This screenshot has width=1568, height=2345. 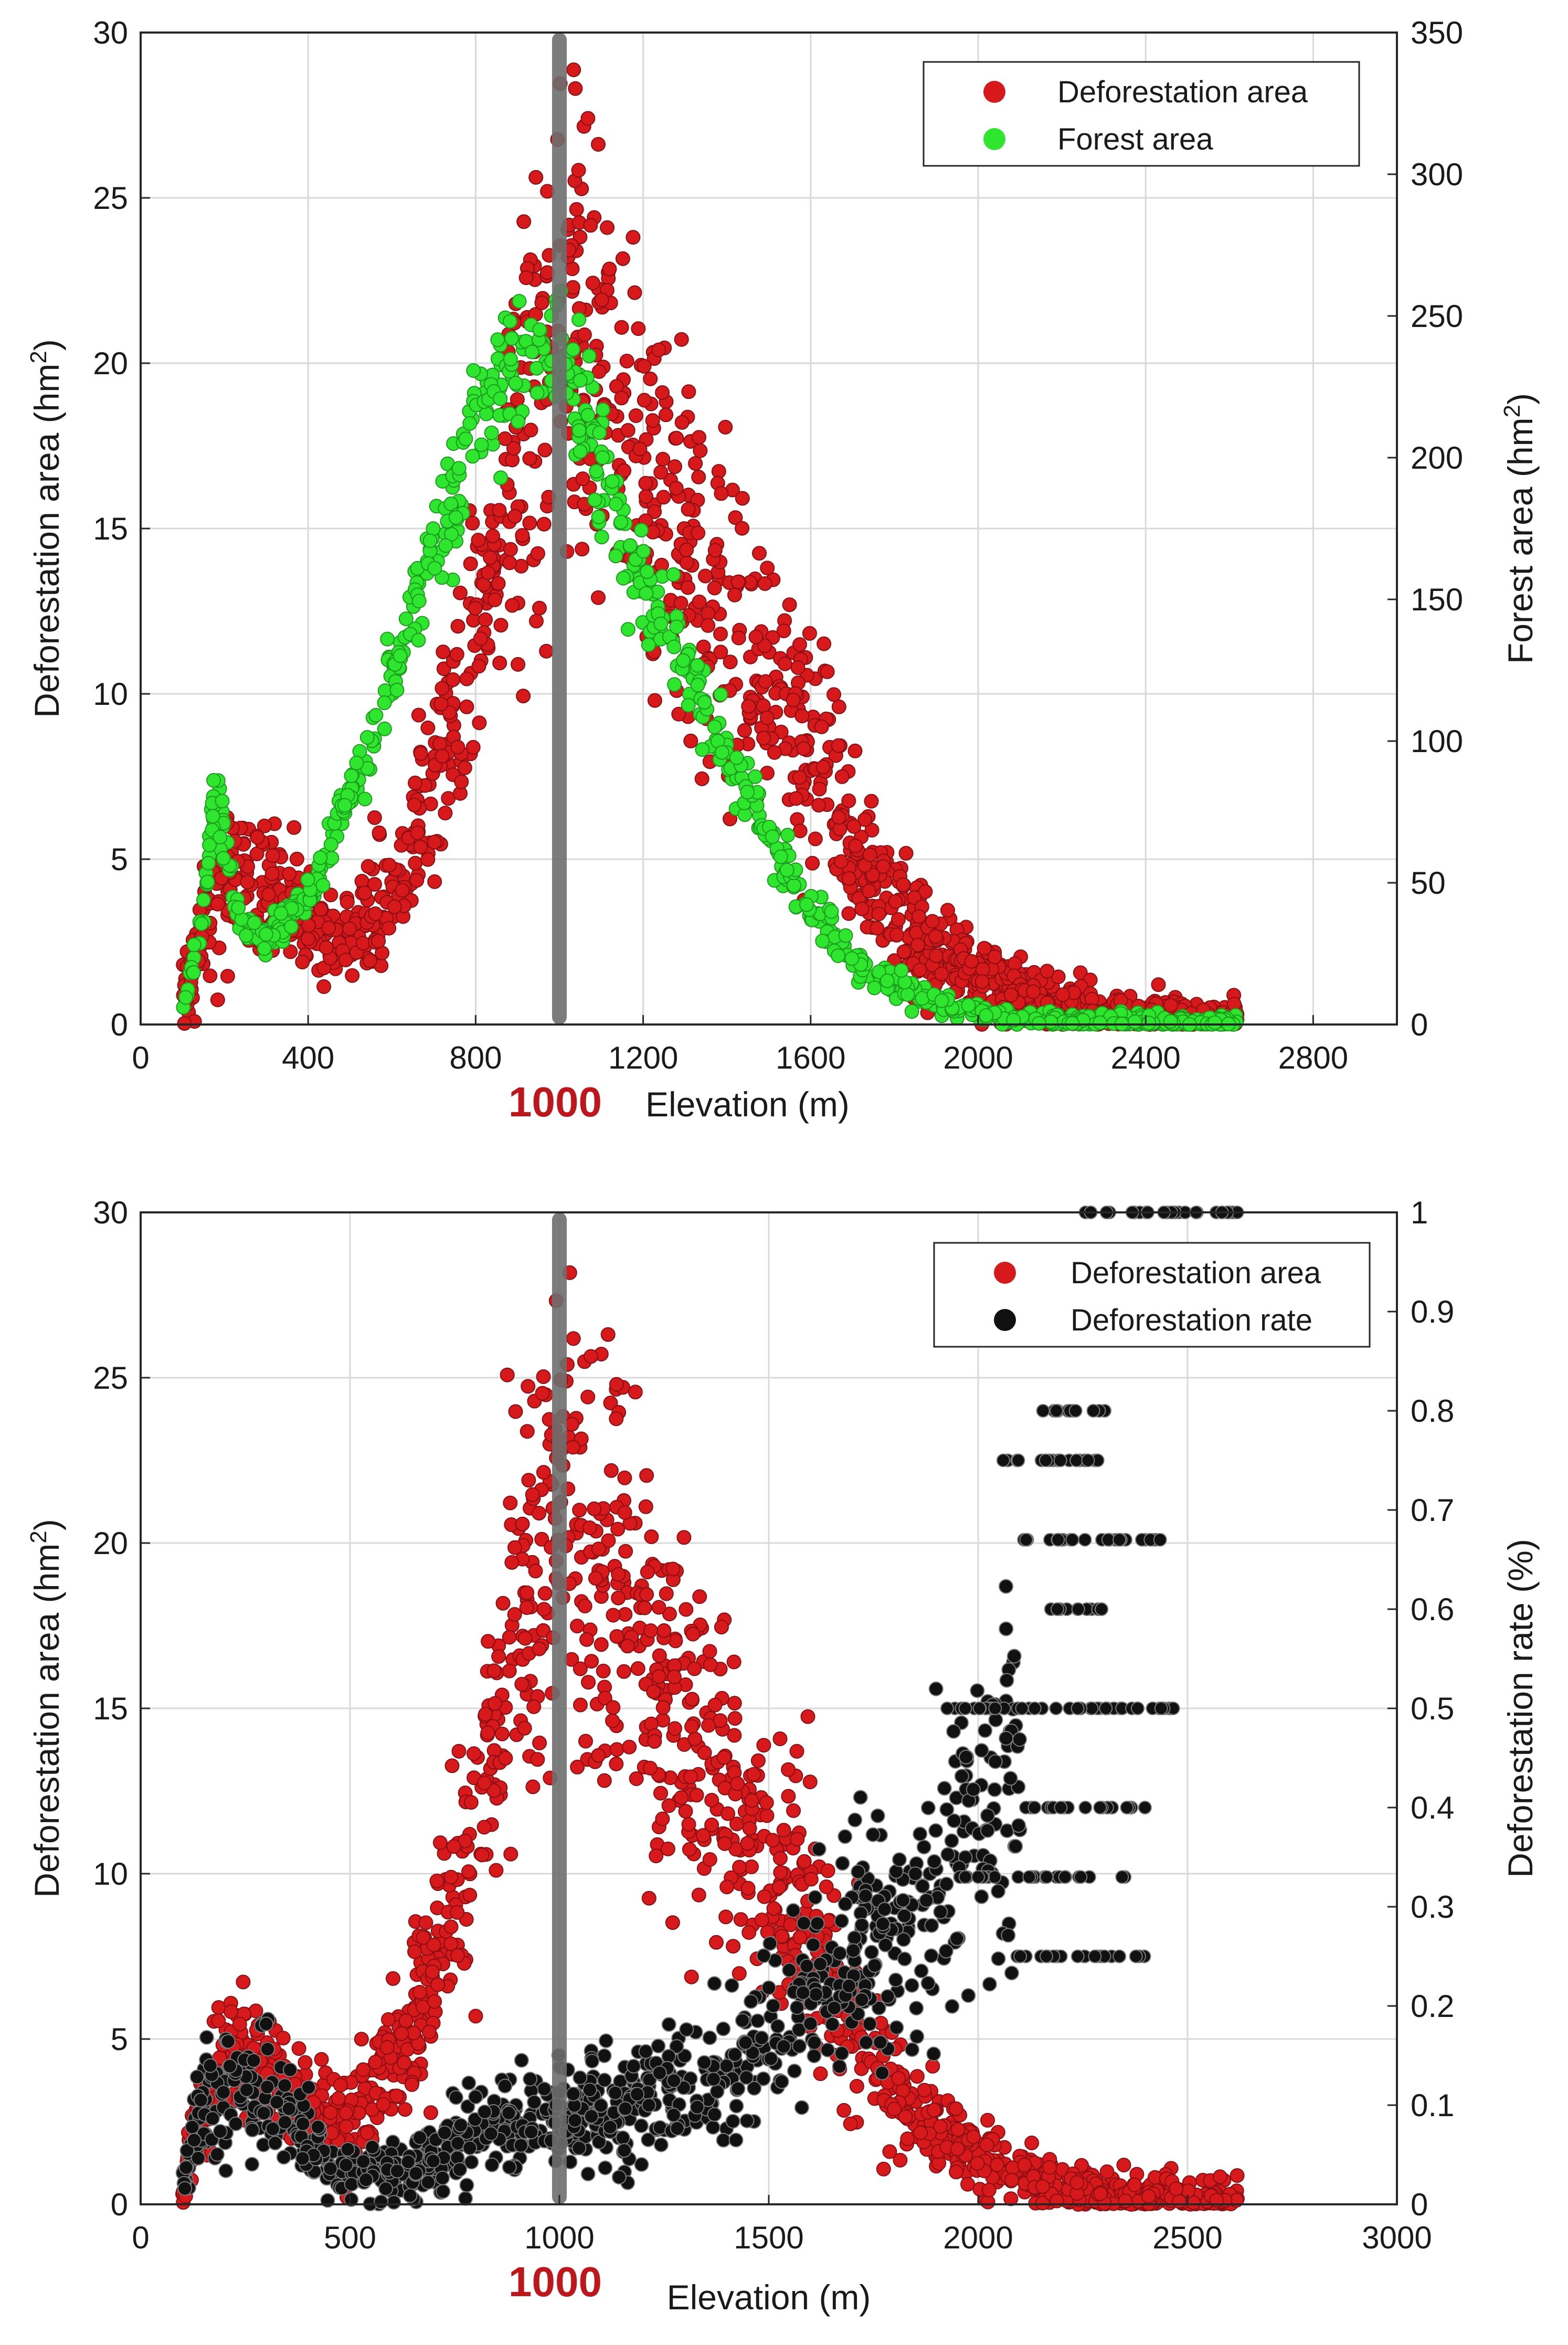 I want to click on legend-forest-marker, so click(x=994, y=139).